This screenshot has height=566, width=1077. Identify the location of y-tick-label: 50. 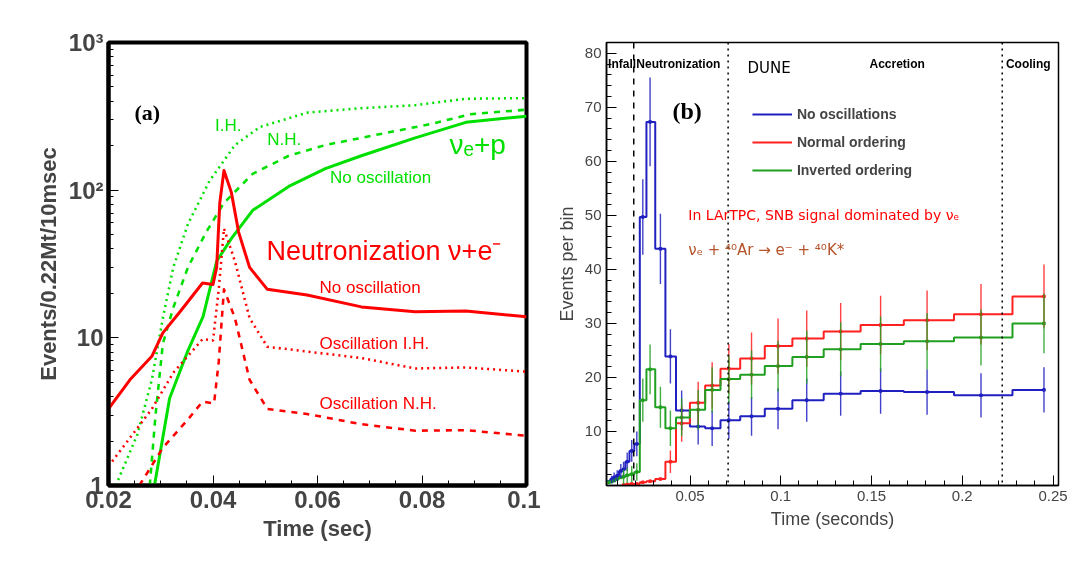
(593, 215).